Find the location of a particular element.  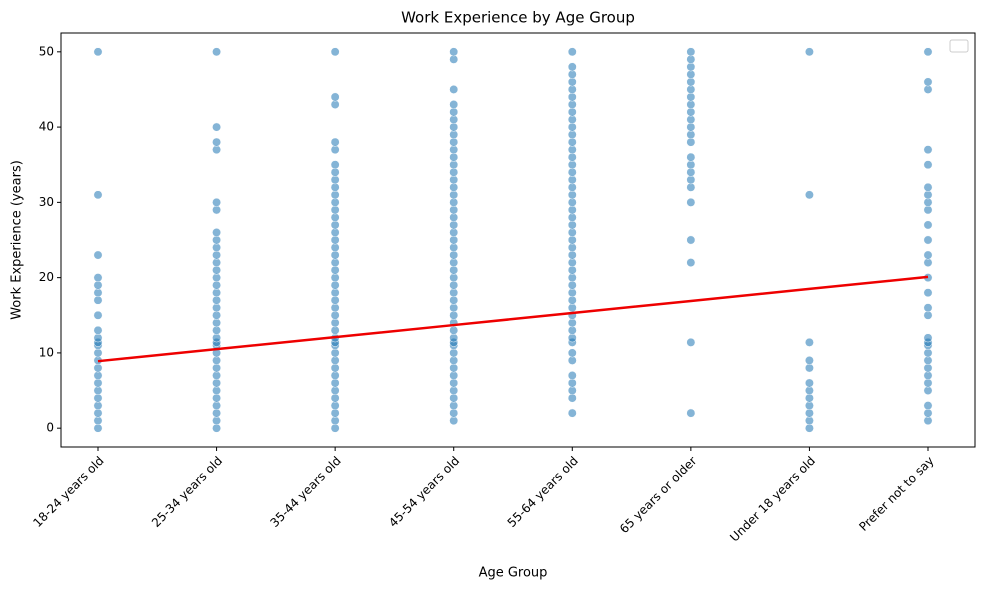

y-tick-label: 20 is located at coordinates (46, 277).